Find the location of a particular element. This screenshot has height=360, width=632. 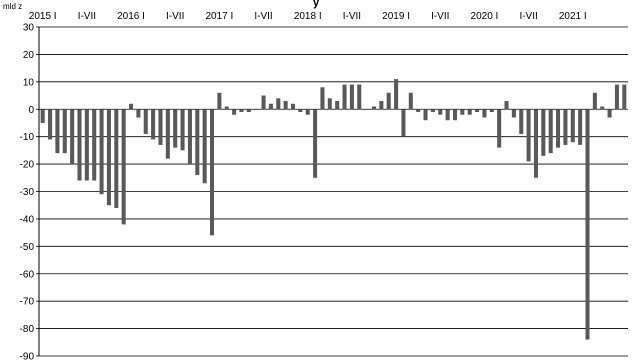

y-tick-label: 0 is located at coordinates (31, 110).